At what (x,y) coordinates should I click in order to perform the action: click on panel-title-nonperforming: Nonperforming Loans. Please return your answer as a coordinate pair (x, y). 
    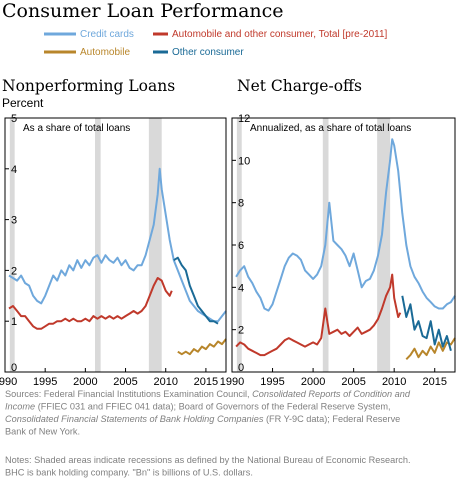
    Looking at the image, I should click on (88, 86).